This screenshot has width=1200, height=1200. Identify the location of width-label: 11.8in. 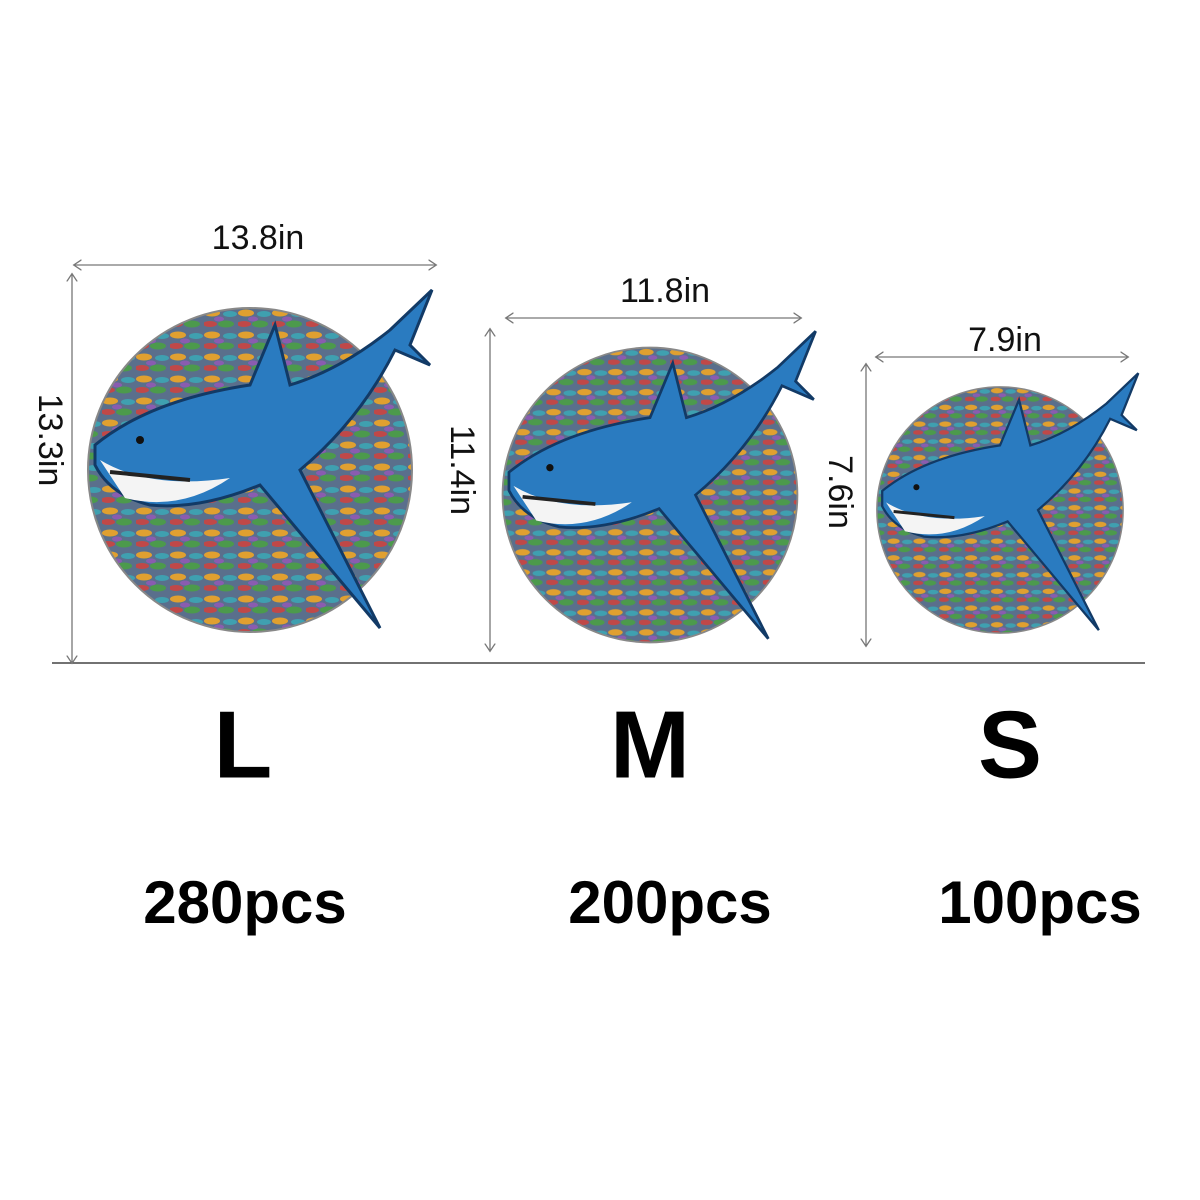
(665, 291).